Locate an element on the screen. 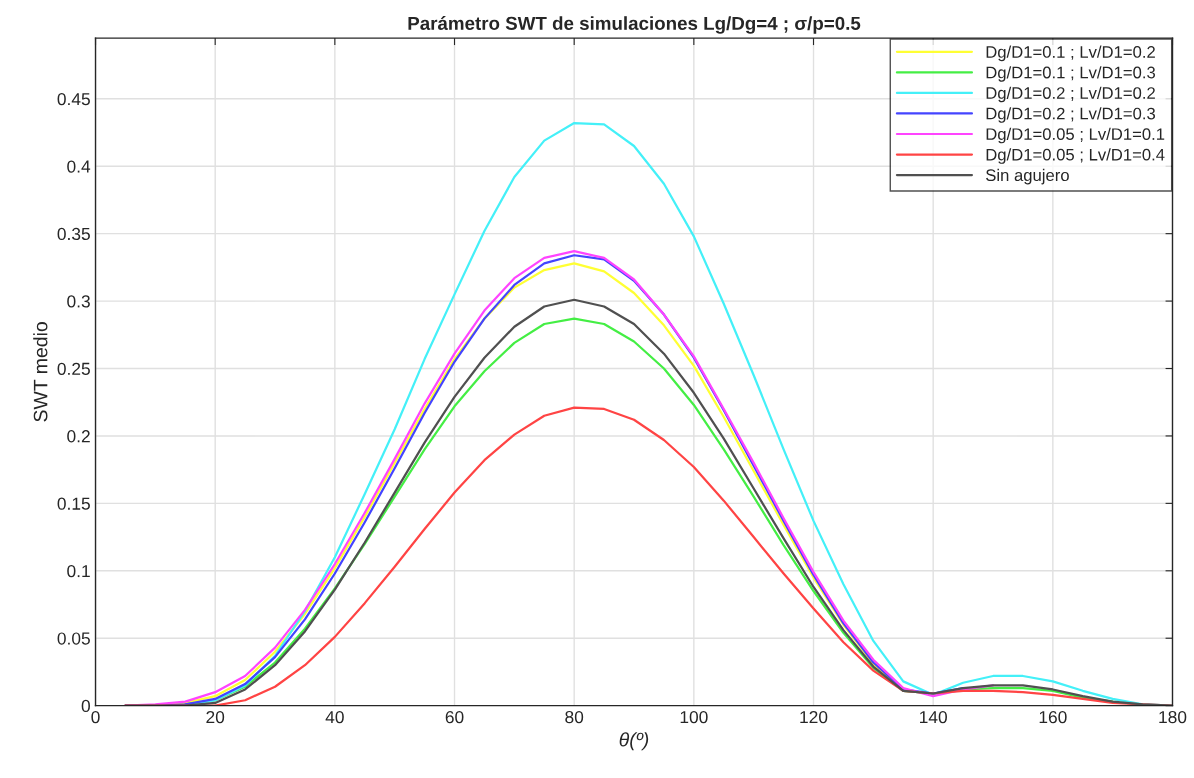  x-tick-label: 180 is located at coordinates (1173, 717).